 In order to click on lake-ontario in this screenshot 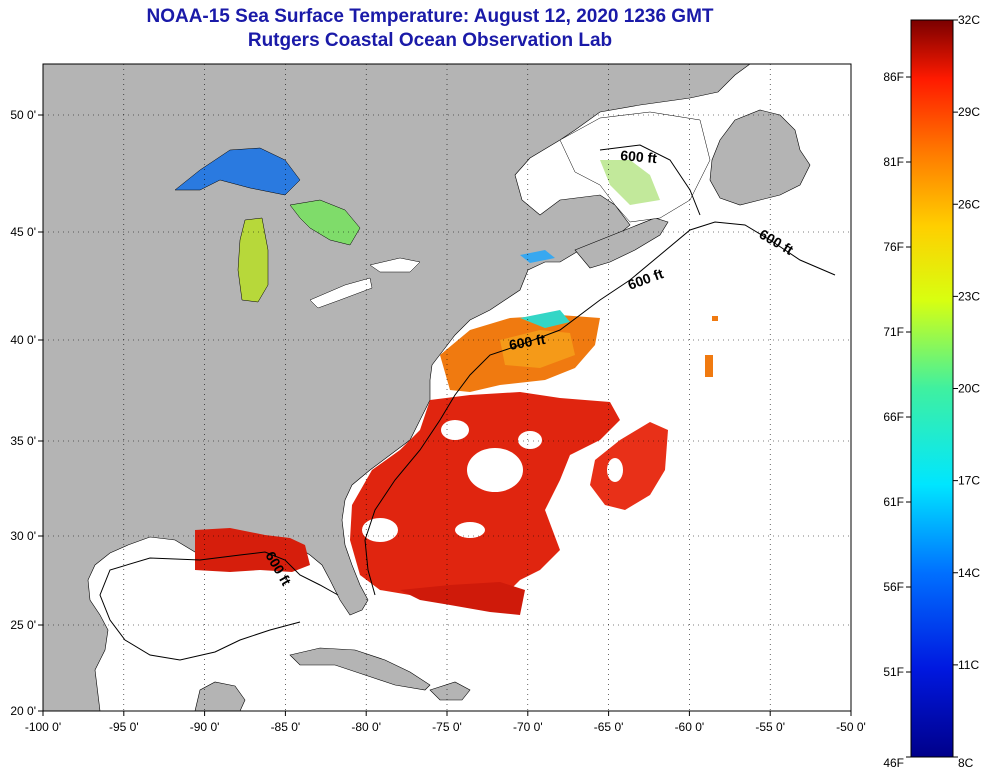, I will do `click(395, 265)`.